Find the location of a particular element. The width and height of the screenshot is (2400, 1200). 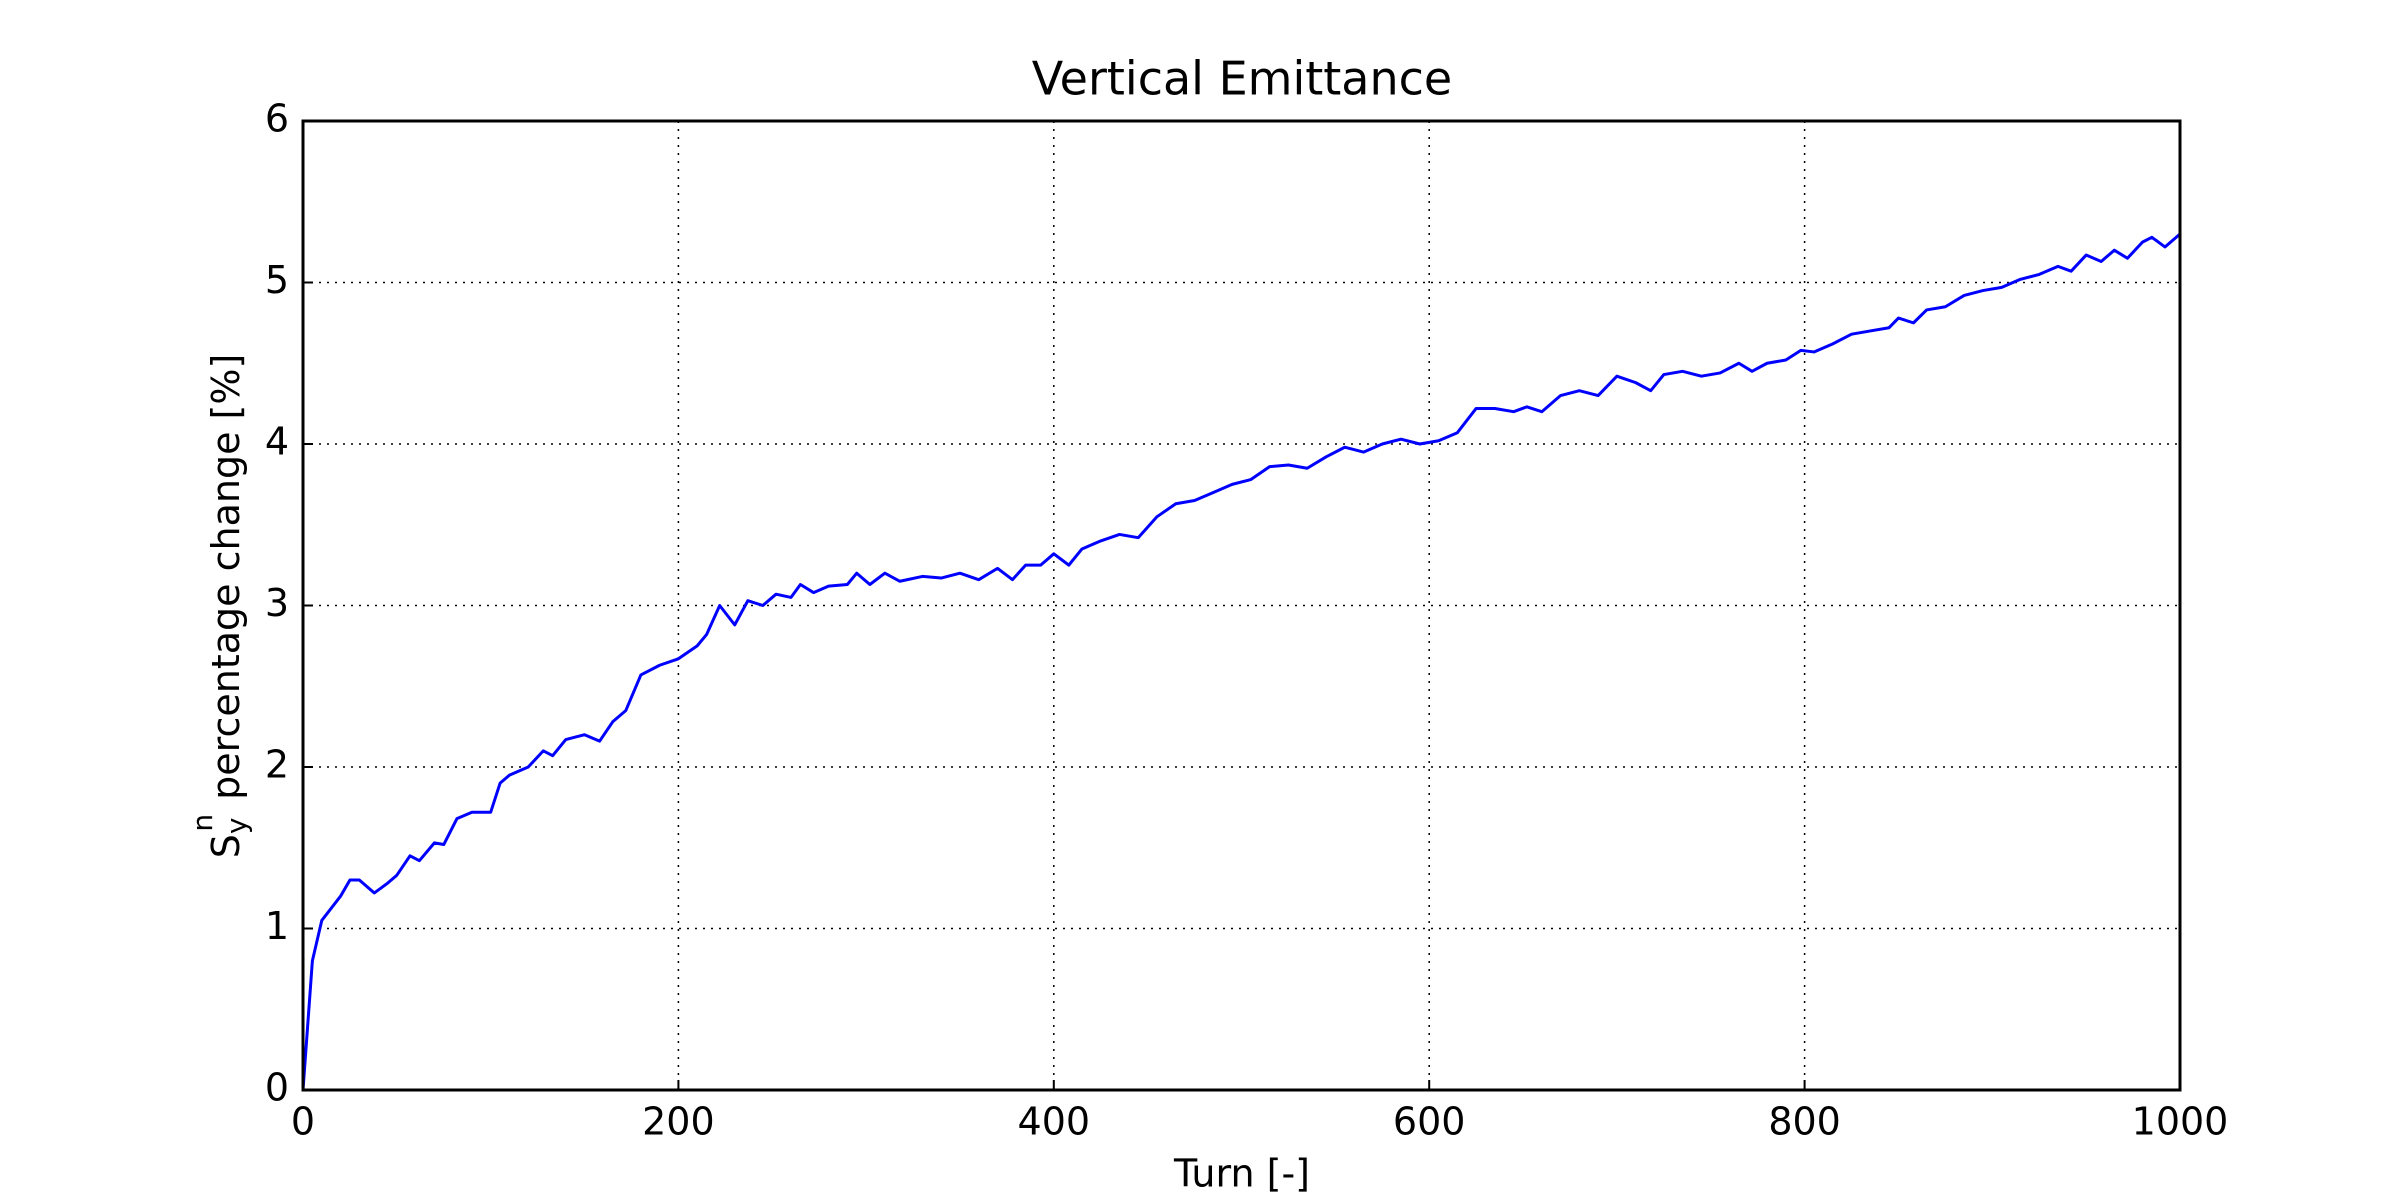

y-label-sub: y is located at coordinates (236, 826).